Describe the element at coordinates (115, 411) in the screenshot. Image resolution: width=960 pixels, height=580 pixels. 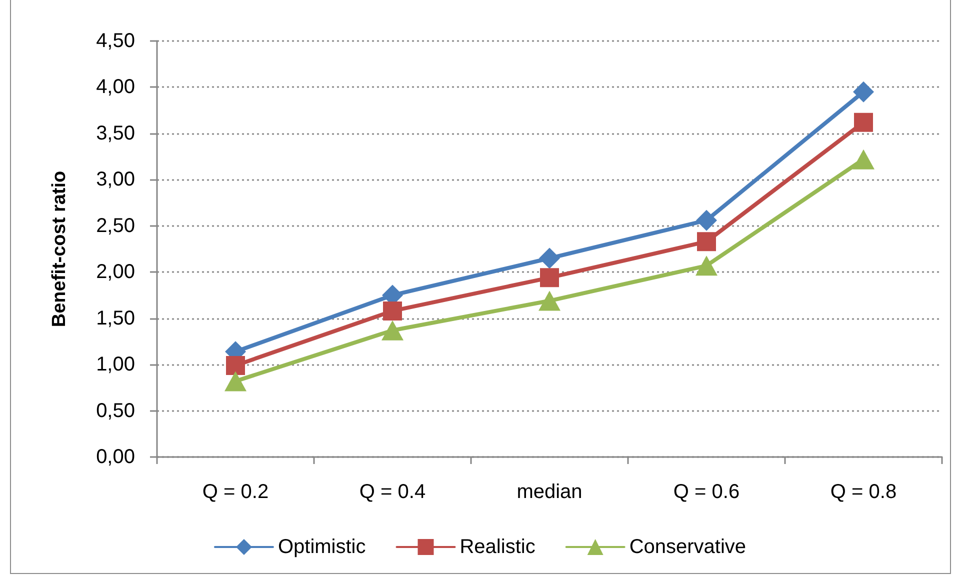
I see `y-tick-label: 0,50` at that location.